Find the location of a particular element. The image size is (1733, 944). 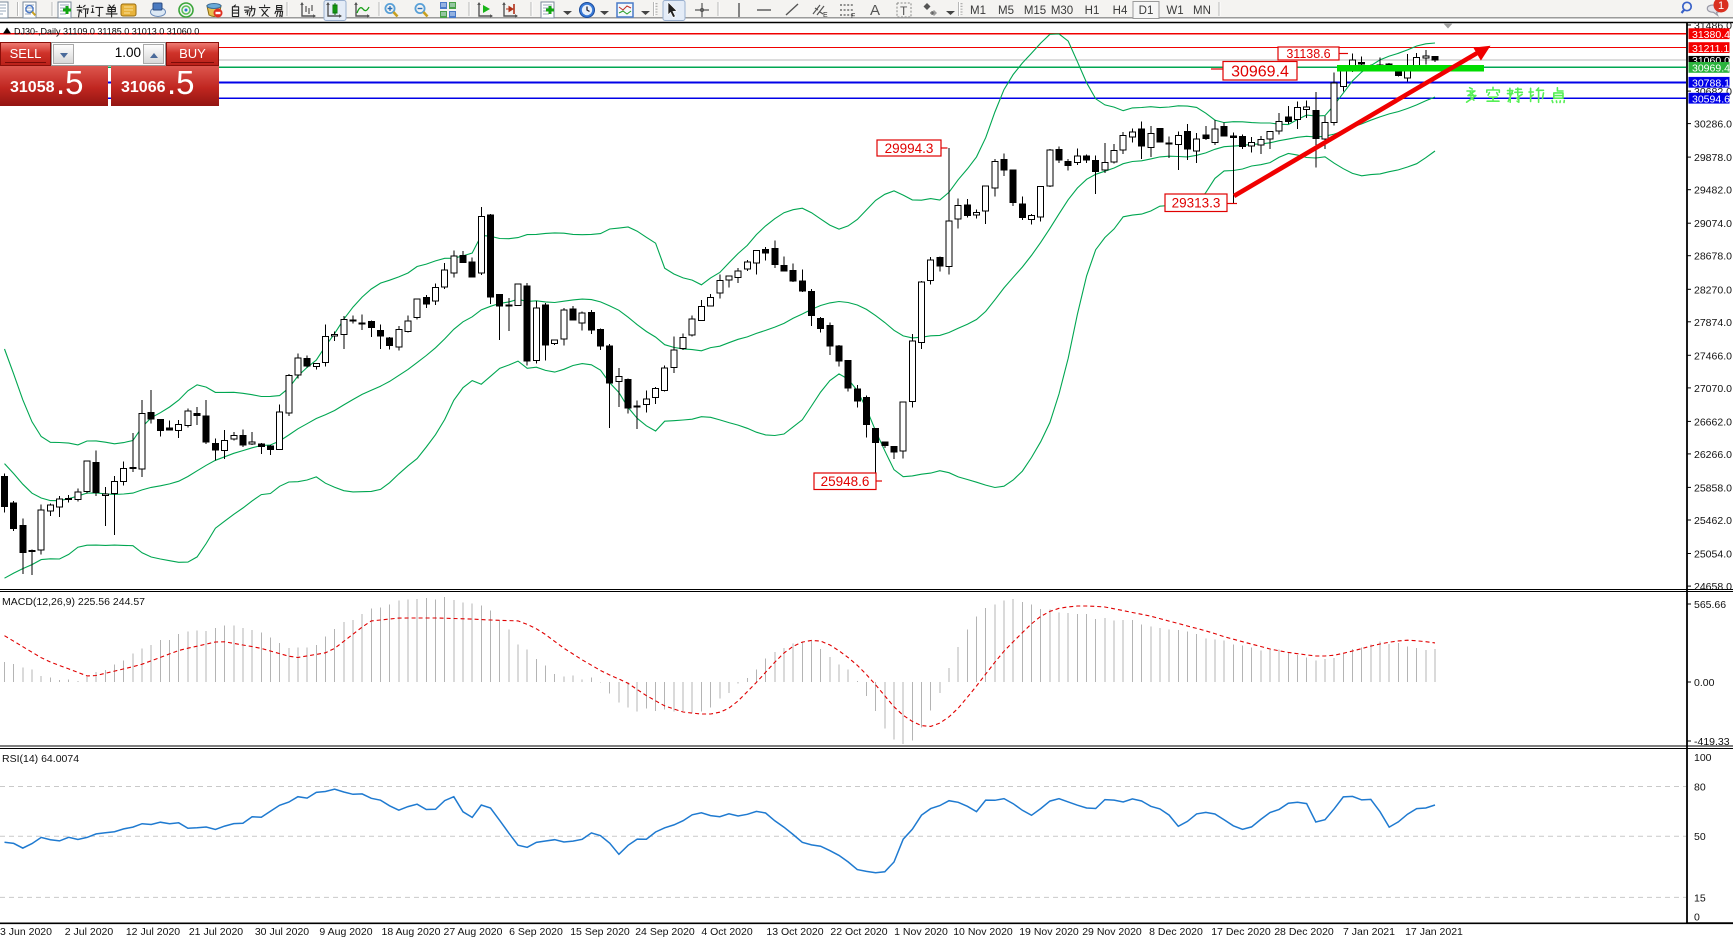

svg-text: 13 Oct 2020 is located at coordinates (794, 932).